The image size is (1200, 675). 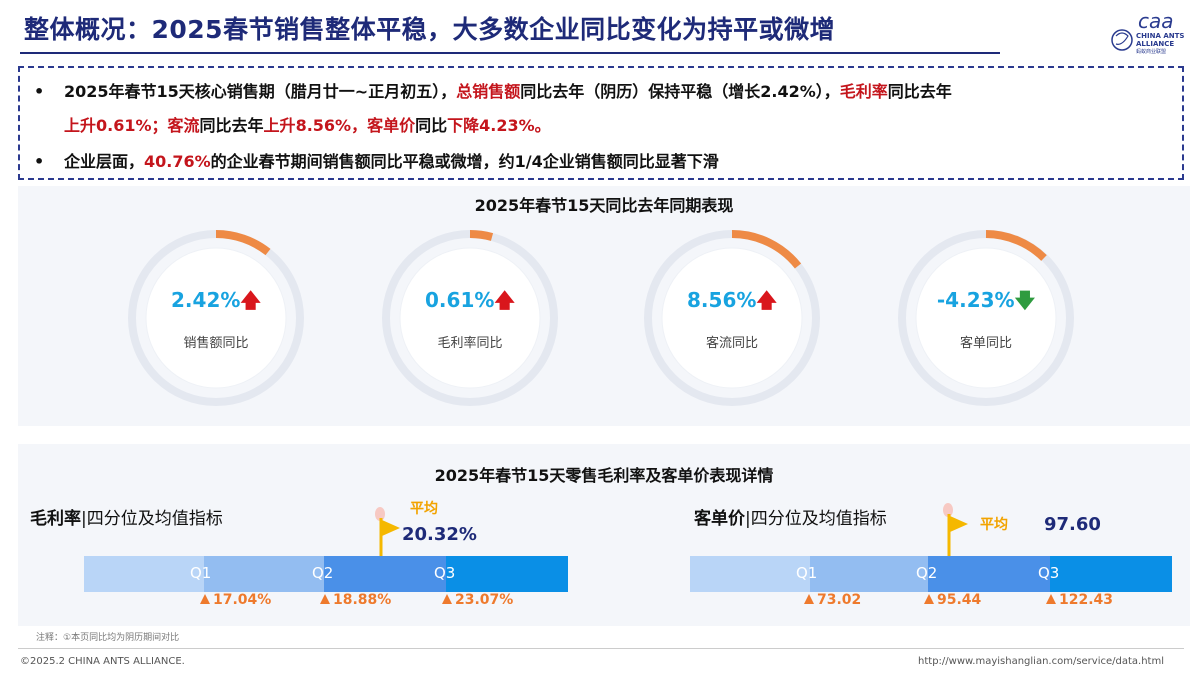 I want to click on kpi-basket: -4.23%🡇 客单同比, so click(x=986, y=318).